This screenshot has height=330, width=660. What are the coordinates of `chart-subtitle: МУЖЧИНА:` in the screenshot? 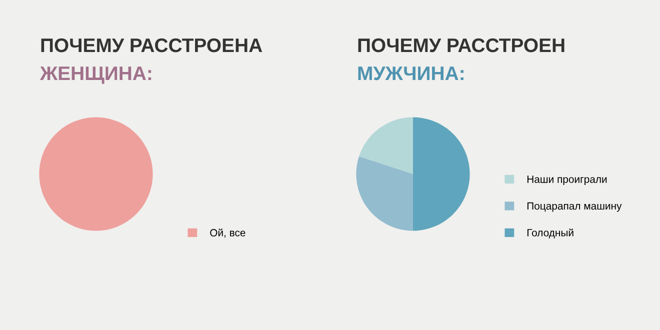 It's located at (411, 73).